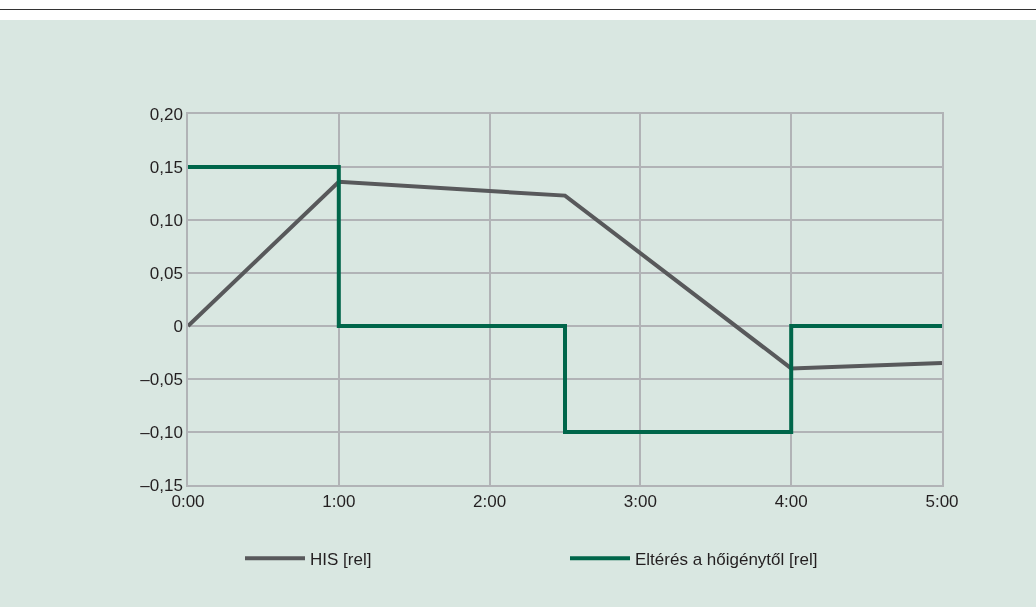  What do you see at coordinates (339, 502) in the screenshot?
I see `x-tick-label: 1:00` at bounding box center [339, 502].